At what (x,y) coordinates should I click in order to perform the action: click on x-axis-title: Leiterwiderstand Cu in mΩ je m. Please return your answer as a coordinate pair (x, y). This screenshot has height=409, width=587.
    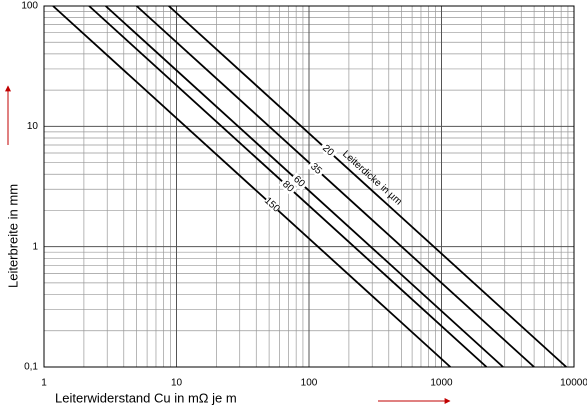
    Looking at the image, I should click on (146, 397).